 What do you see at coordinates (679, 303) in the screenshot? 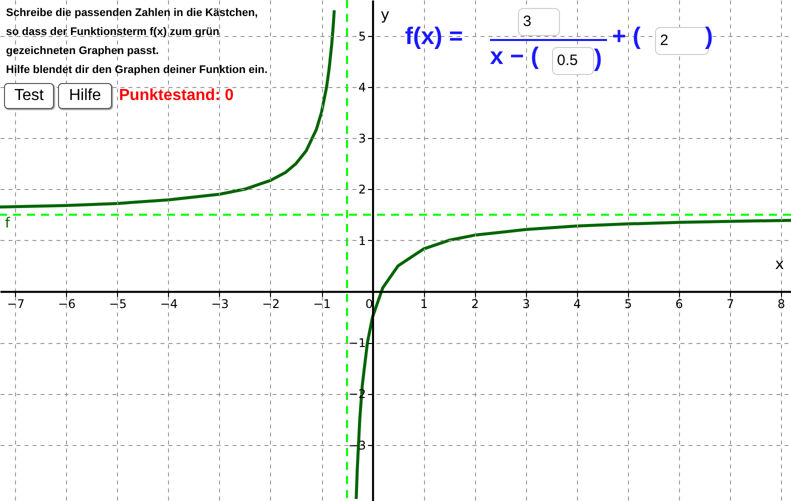
I see `x-tick-label: 6` at bounding box center [679, 303].